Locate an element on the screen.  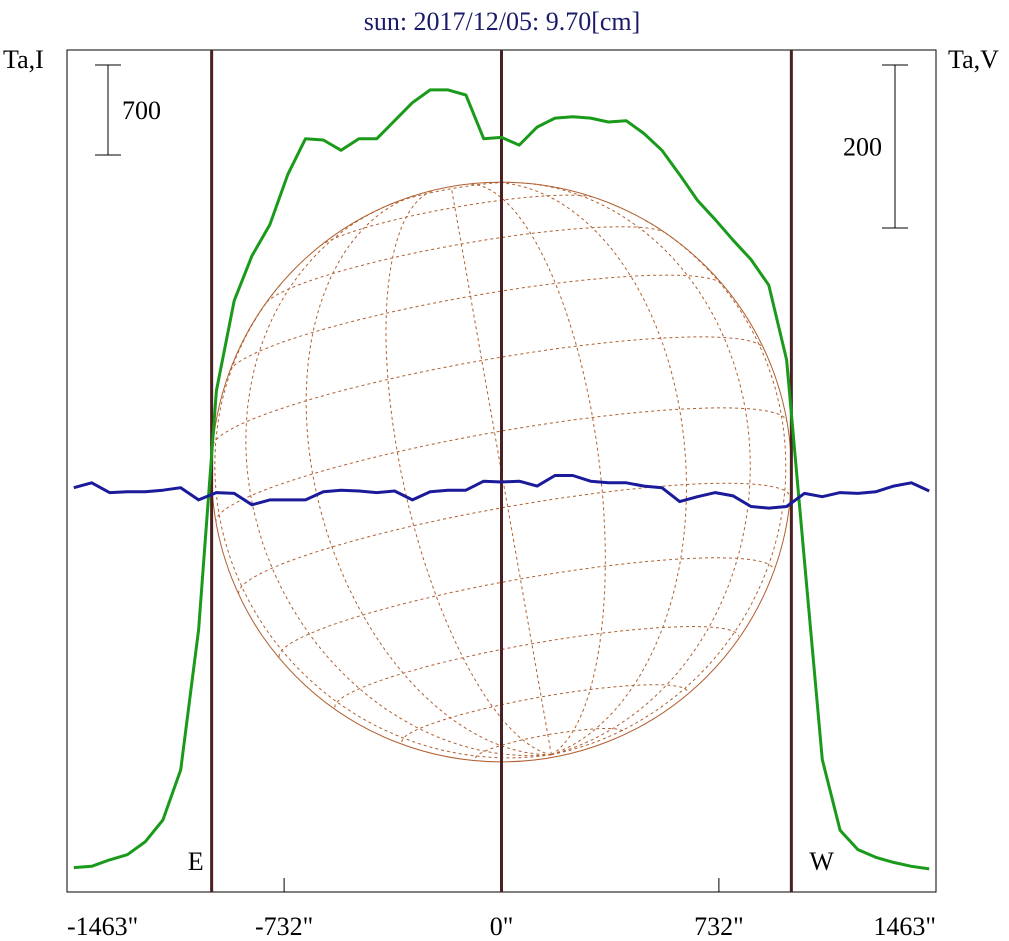
chart-title: sun: 2017/12/05: 9.70[cm] is located at coordinates (502, 21).